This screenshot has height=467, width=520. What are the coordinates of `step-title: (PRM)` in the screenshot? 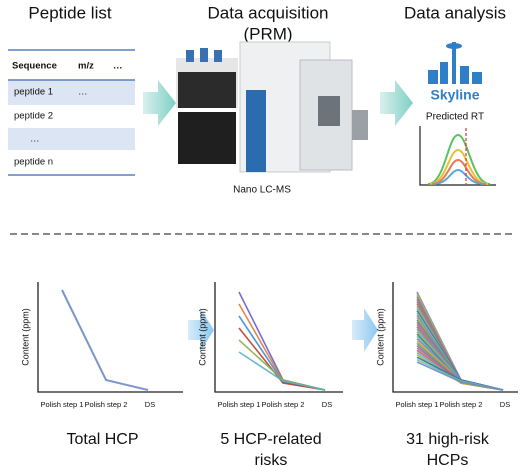 It's located at (267, 33).